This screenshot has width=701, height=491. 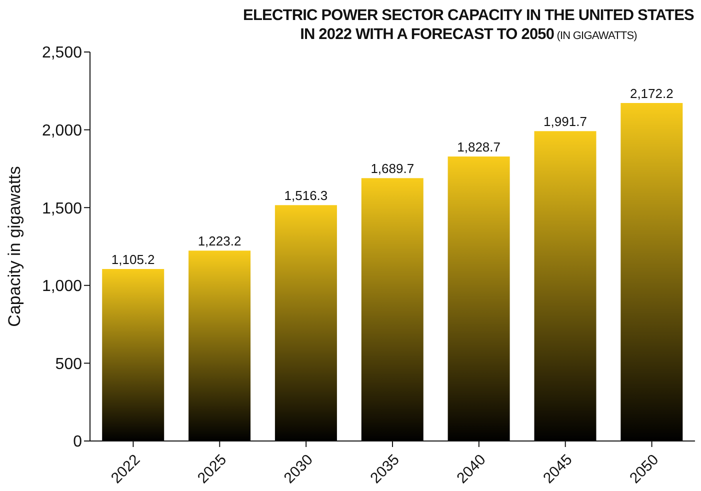 What do you see at coordinates (392, 168) in the screenshot?
I see `data-label: 1,689.7` at bounding box center [392, 168].